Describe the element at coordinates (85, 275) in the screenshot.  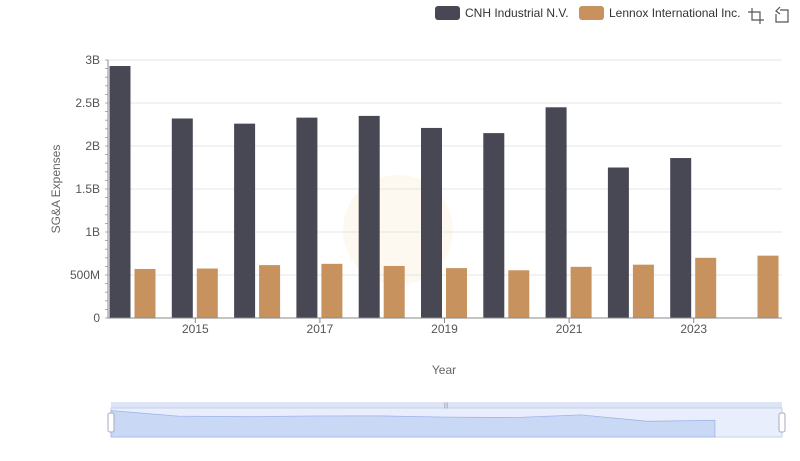
I see `y-tick-label: 500M` at that location.